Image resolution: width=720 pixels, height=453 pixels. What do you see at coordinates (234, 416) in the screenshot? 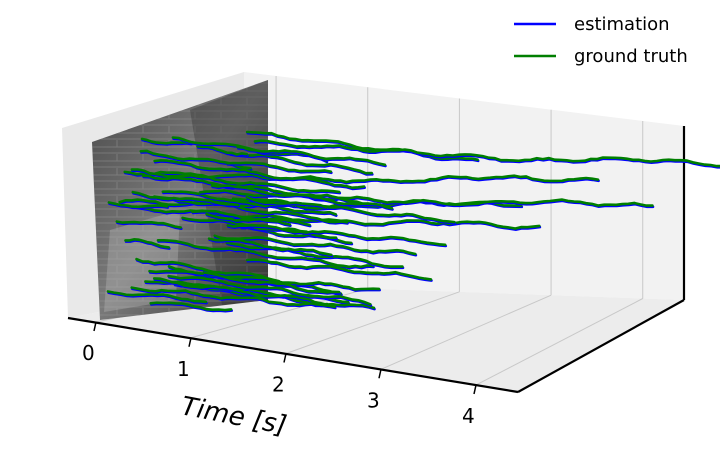
I see `x-axis-title: Time [s]` at bounding box center [234, 416].